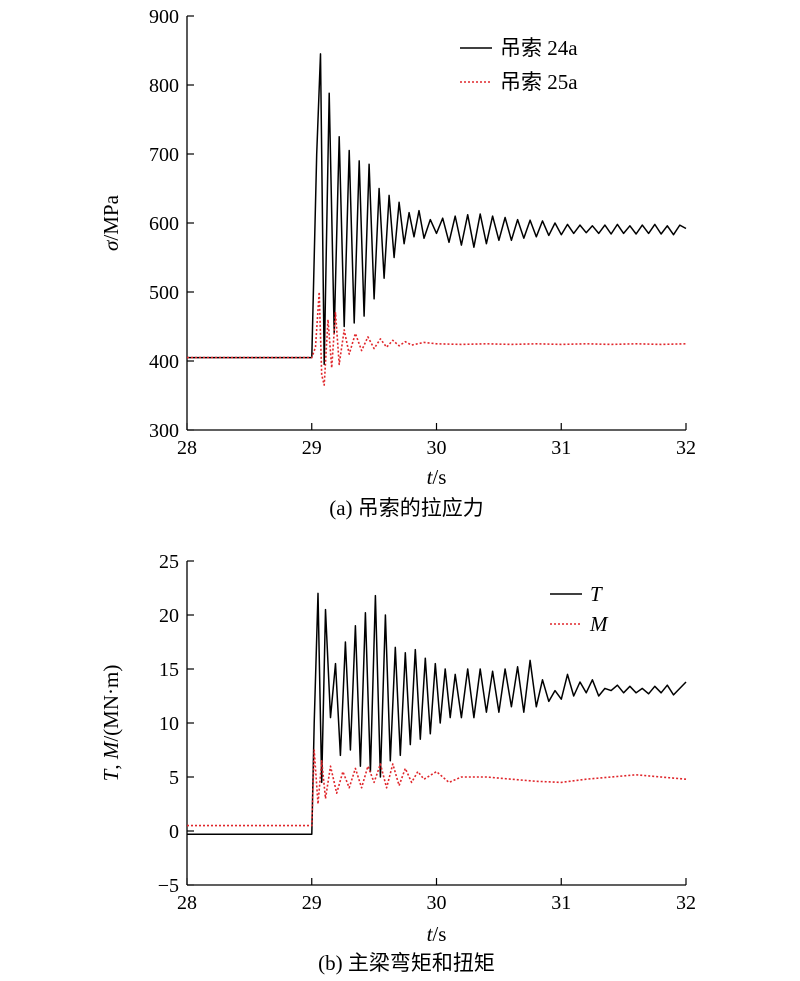 Image resolution: width=800 pixels, height=981 pixels. Describe the element at coordinates (164, 17) in the screenshot. I see `y-tick-label: 900` at that location.